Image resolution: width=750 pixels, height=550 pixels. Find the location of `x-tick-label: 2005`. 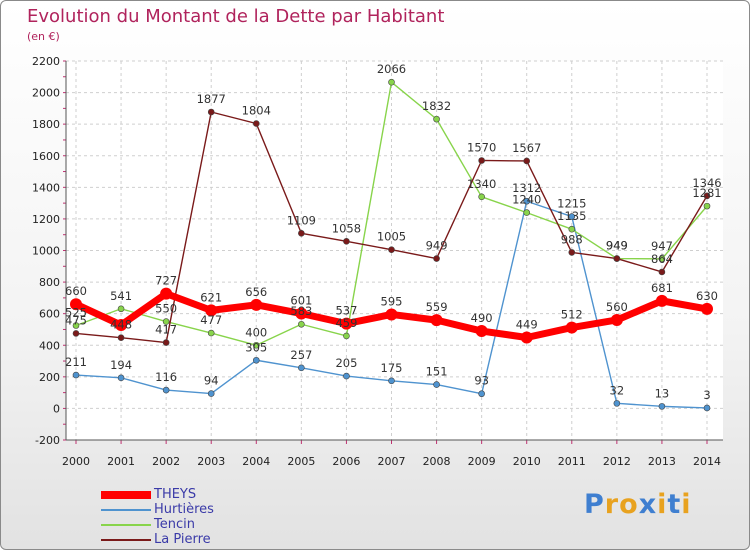

x-tick-label: 2005 is located at coordinates (301, 461).